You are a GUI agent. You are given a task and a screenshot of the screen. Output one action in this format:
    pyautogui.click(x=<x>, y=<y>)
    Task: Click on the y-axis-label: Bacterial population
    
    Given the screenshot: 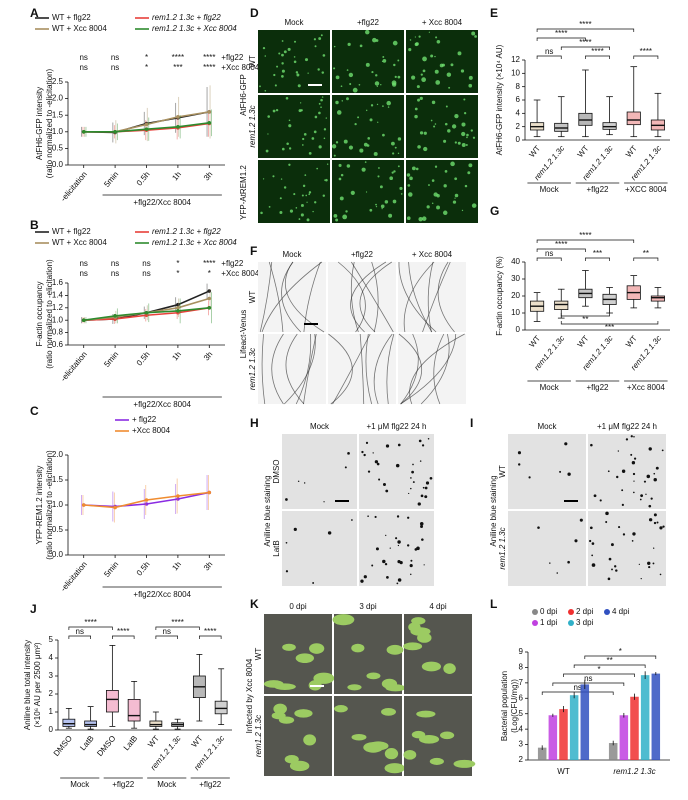 What is the action you would take?
    pyautogui.click(x=504, y=706)
    